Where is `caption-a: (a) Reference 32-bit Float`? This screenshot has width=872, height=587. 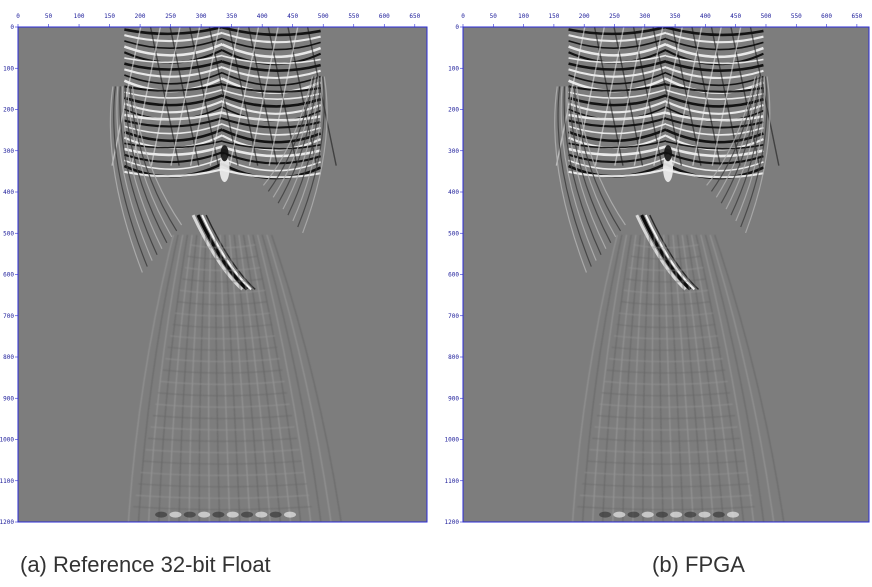
caption-a: (a) Reference 32-bit Float is located at coordinates (145, 564).